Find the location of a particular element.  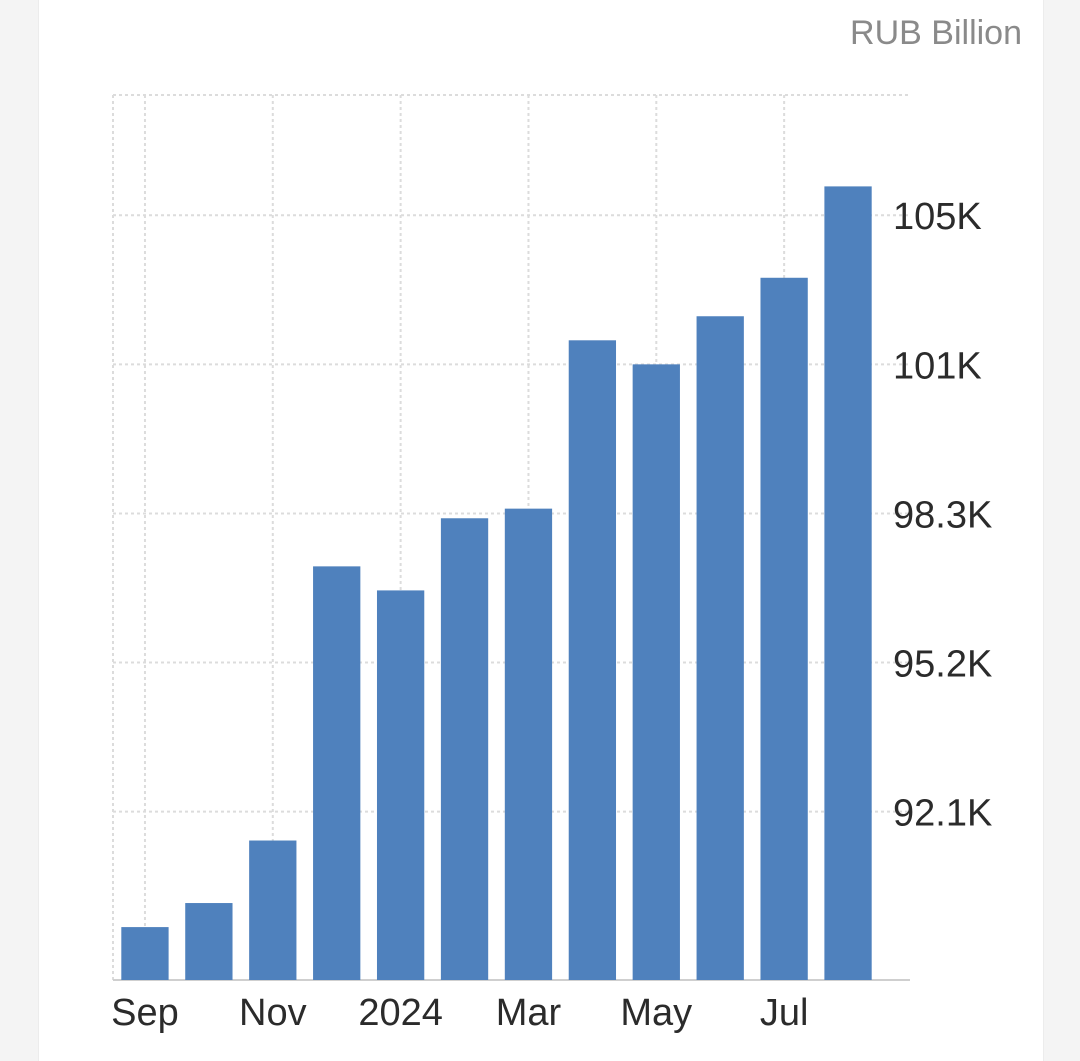

x-tick-label: Nov is located at coordinates (273, 1013).